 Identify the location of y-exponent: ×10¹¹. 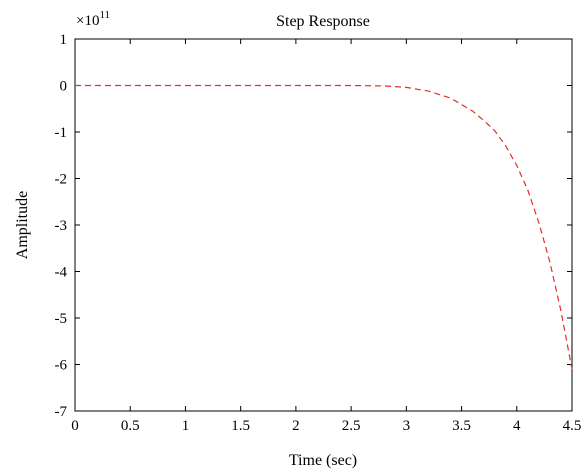
(93, 19).